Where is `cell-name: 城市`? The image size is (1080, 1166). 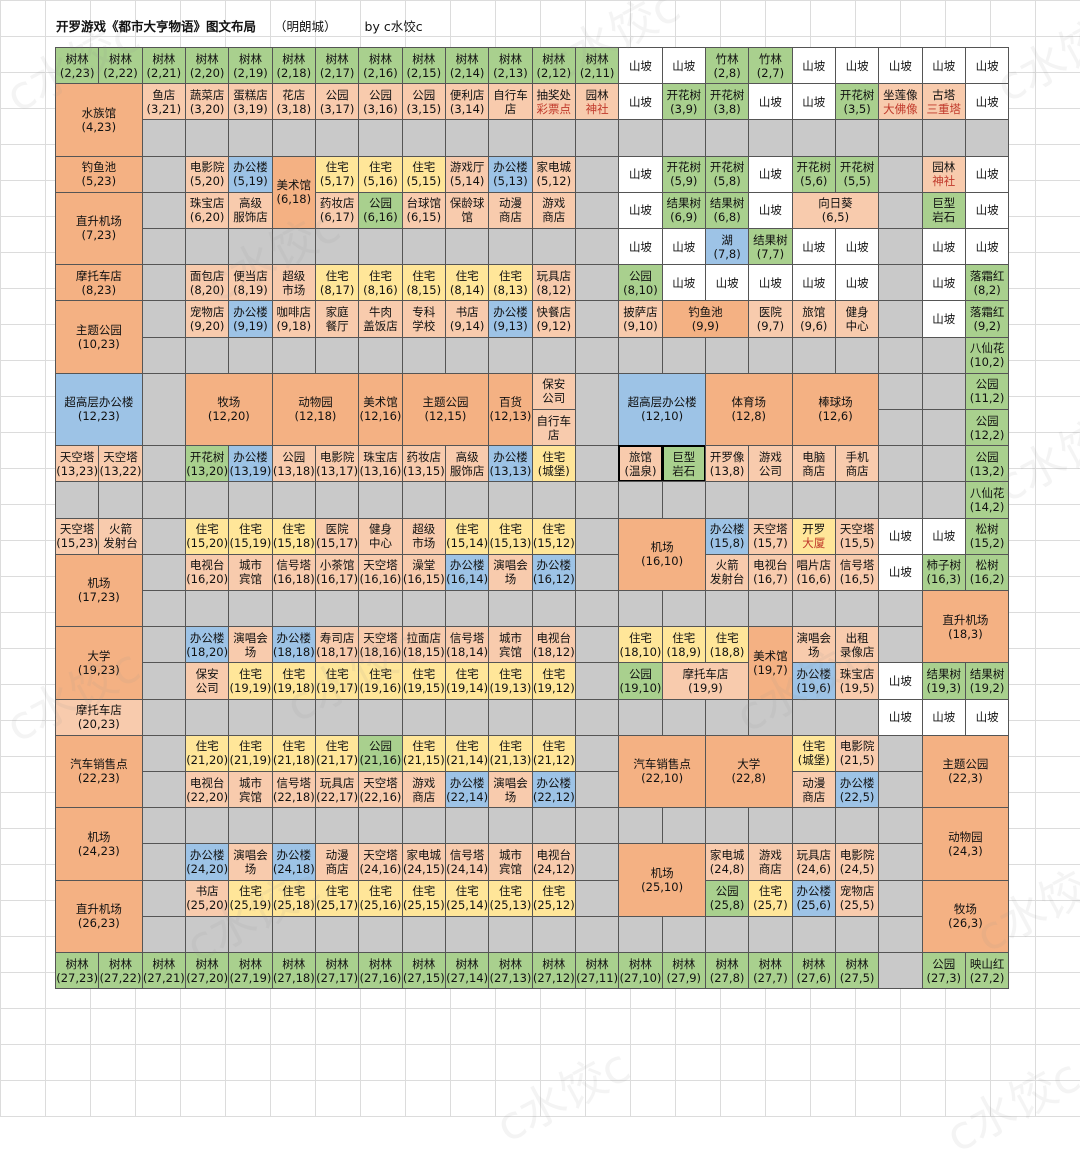
cell-name: 城市 is located at coordinates (510, 854).